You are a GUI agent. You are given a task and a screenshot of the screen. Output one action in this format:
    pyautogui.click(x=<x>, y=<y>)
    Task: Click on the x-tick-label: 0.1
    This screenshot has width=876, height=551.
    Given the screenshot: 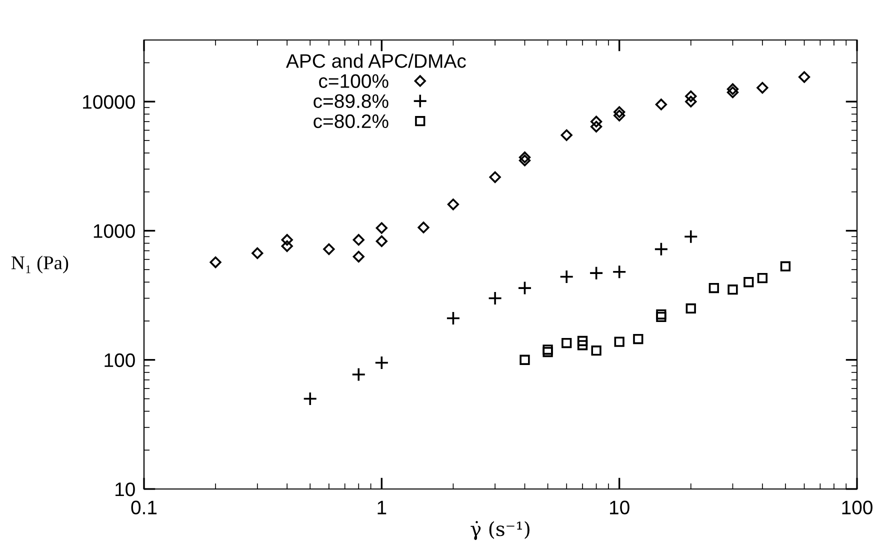 What is the action you would take?
    pyautogui.click(x=144, y=507)
    